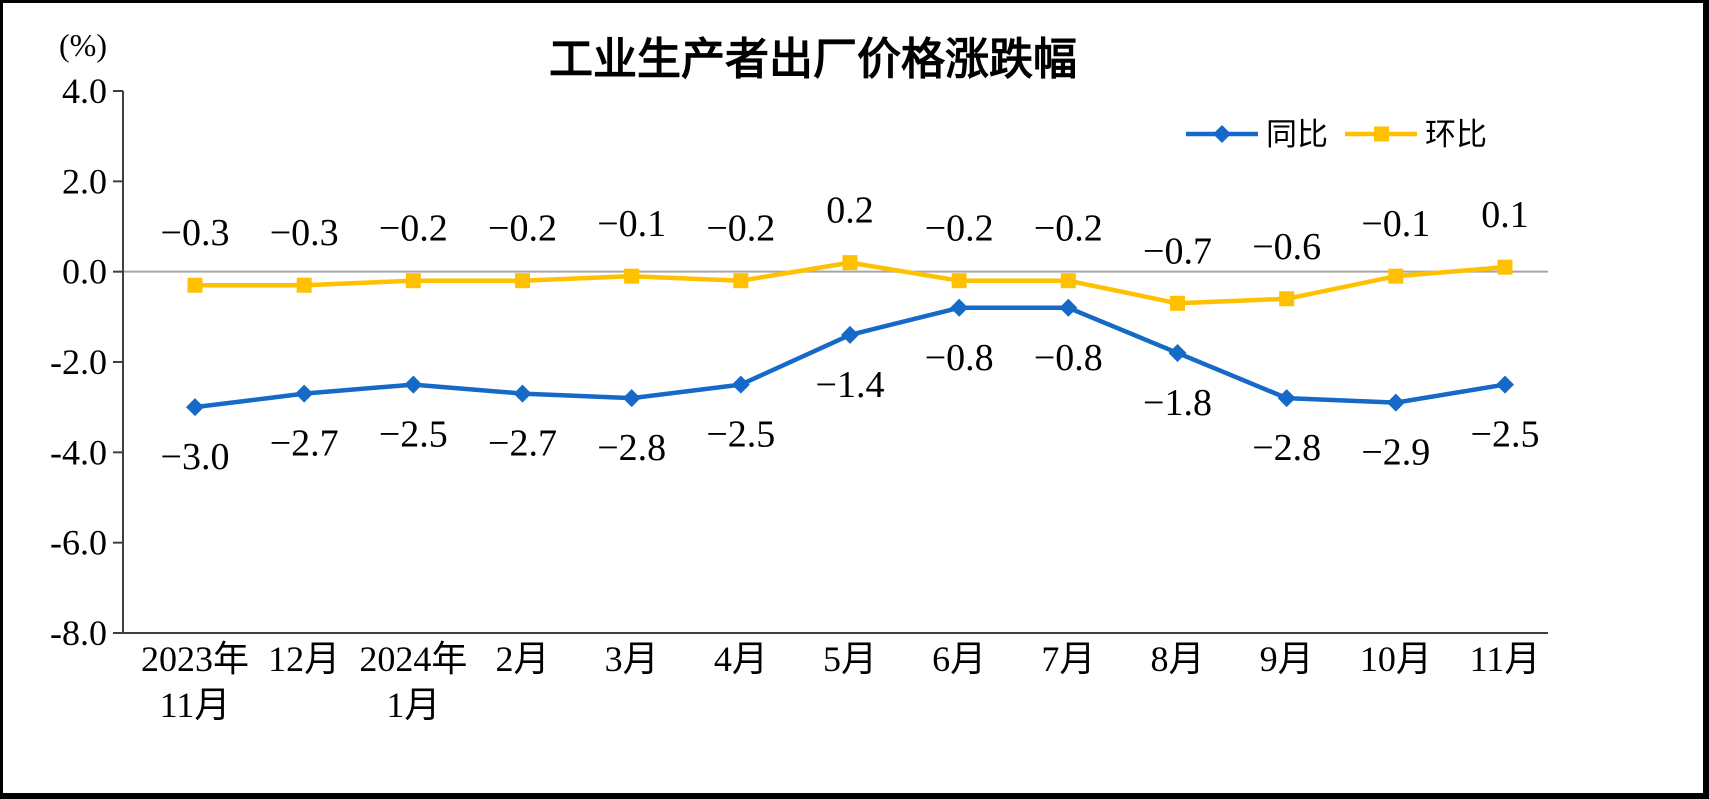 The width and height of the screenshot is (1709, 799). What do you see at coordinates (1177, 403) in the screenshot?
I see `data-label-yoy-9: −1.8` at bounding box center [1177, 403].